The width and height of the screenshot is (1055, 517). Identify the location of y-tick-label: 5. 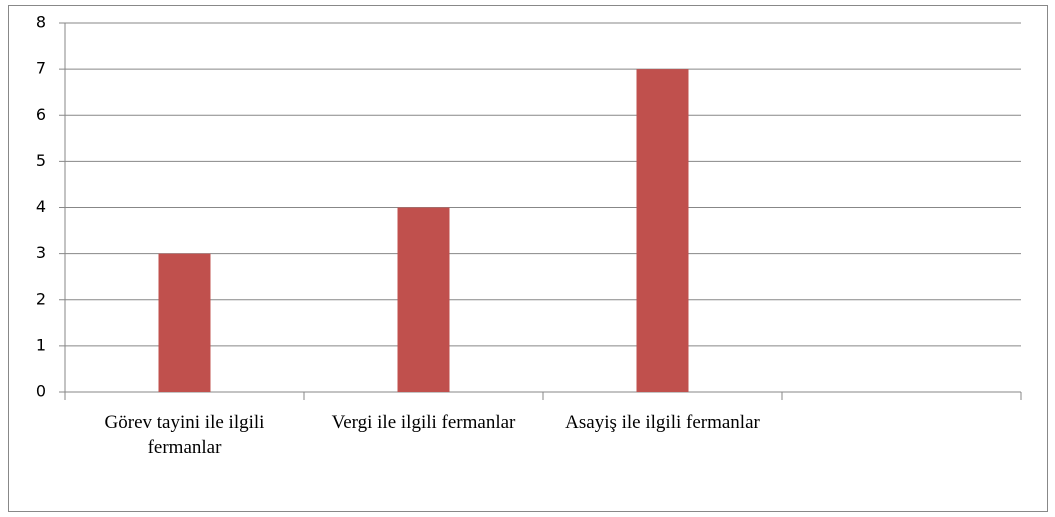
(41, 160).